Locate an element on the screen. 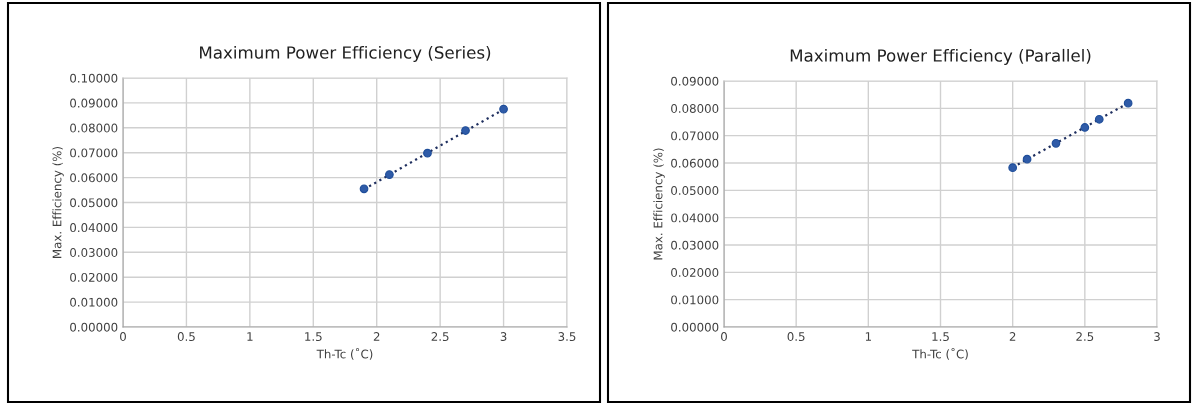  x-tick-label: 3.5 is located at coordinates (567, 336).